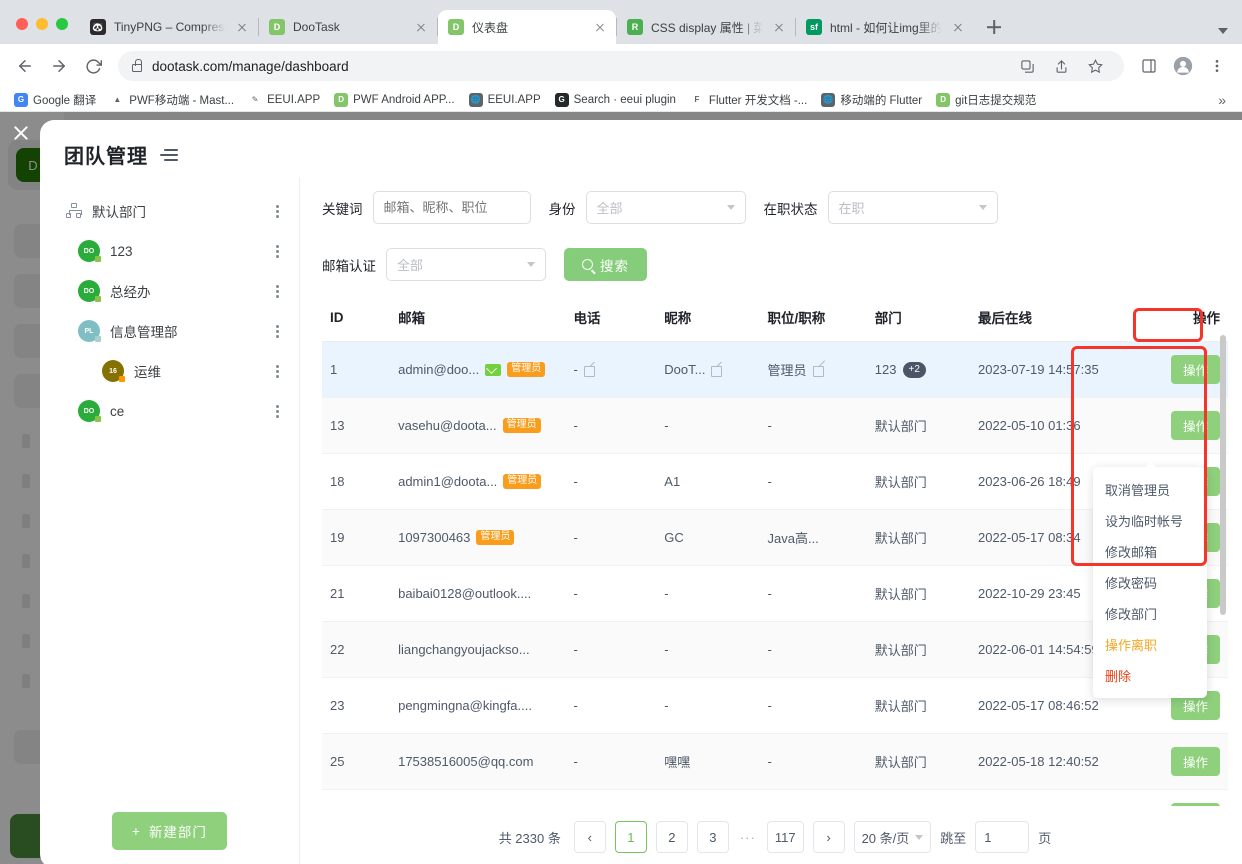 This screenshot has width=1242, height=864. Describe the element at coordinates (1061, 66) in the screenshot. I see `share-icon` at that location.